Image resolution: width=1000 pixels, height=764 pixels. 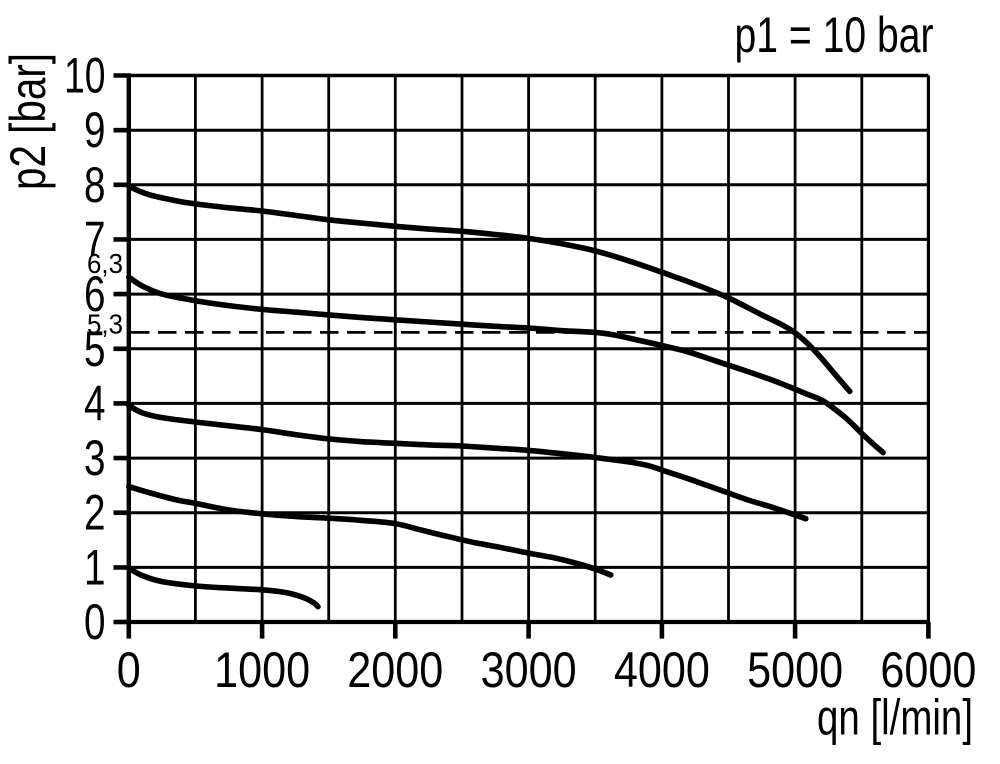 What do you see at coordinates (85, 76) in the screenshot?
I see `svg-text: 10` at bounding box center [85, 76].